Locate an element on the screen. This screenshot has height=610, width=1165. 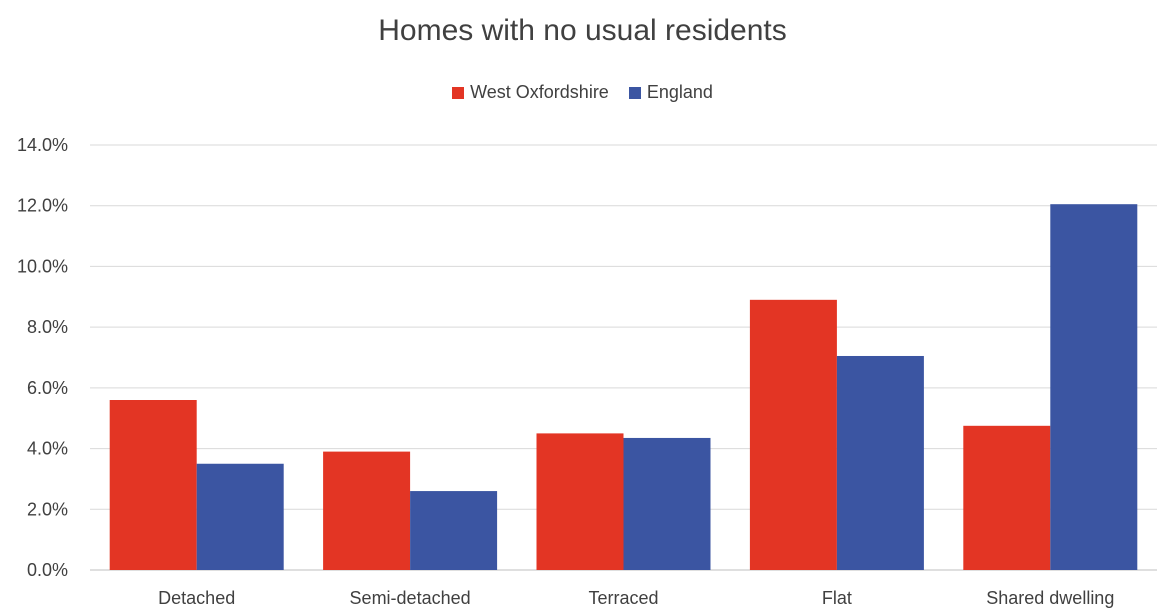
y-tick-label: 6.0% is located at coordinates (47, 388).